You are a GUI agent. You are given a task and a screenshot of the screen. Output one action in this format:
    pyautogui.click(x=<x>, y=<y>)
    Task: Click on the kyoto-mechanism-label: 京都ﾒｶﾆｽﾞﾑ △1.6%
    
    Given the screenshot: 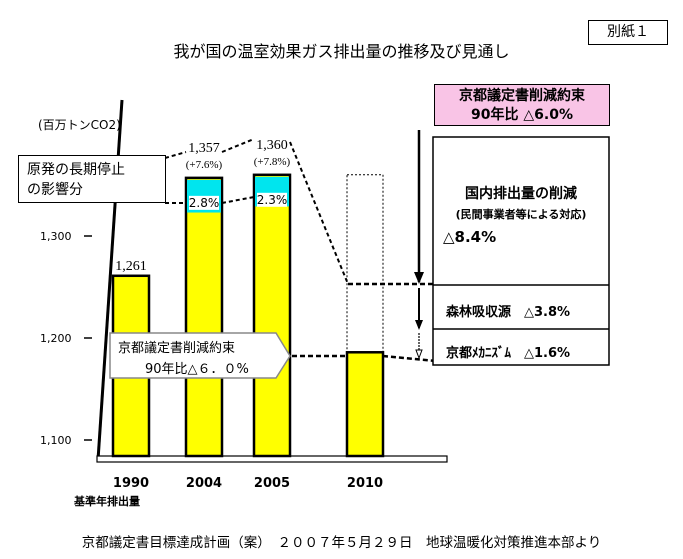 What is the action you would take?
    pyautogui.click(x=508, y=353)
    